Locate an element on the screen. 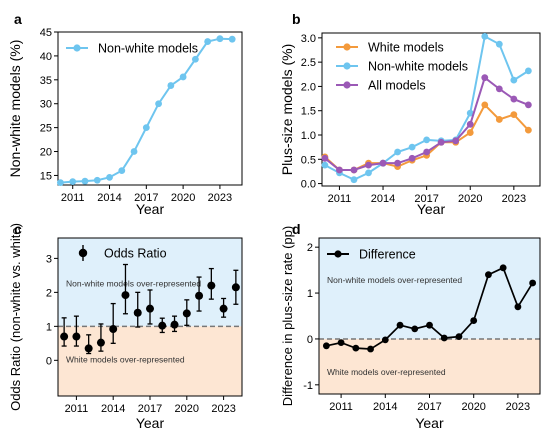 Image resolution: width=554 pixels, height=448 pixels. y-tick-label: 25 is located at coordinates (46, 129).